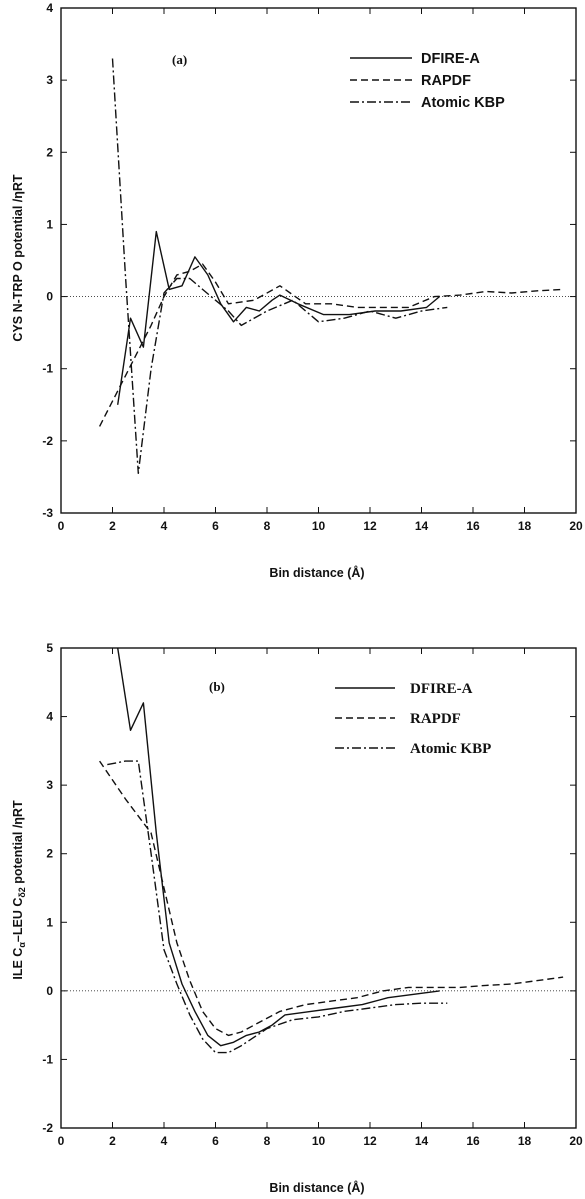  I want to click on y-axis-label-a: CYS N-TRP O potential /ηRT, so click(18, 257).